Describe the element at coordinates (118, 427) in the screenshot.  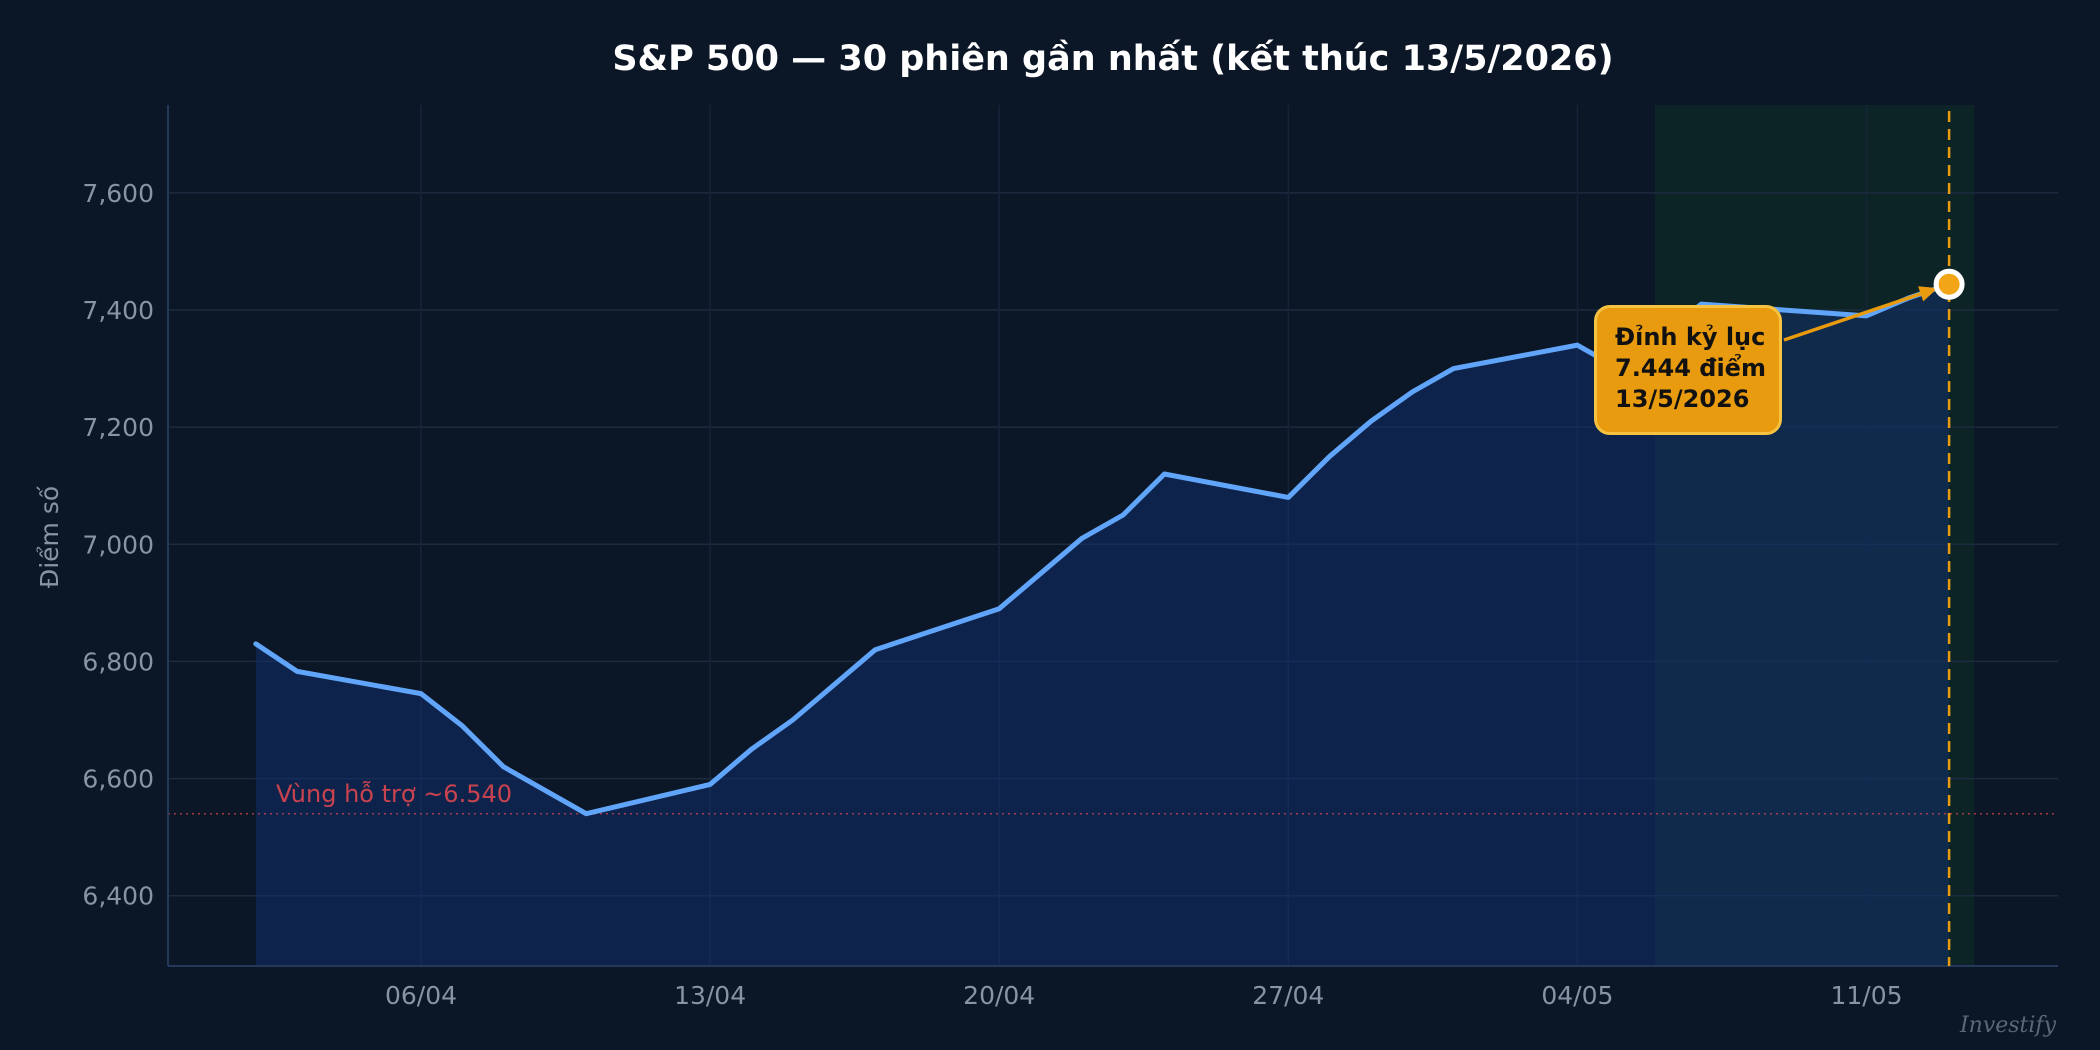
I see `y-tick-label: 7,200` at that location.